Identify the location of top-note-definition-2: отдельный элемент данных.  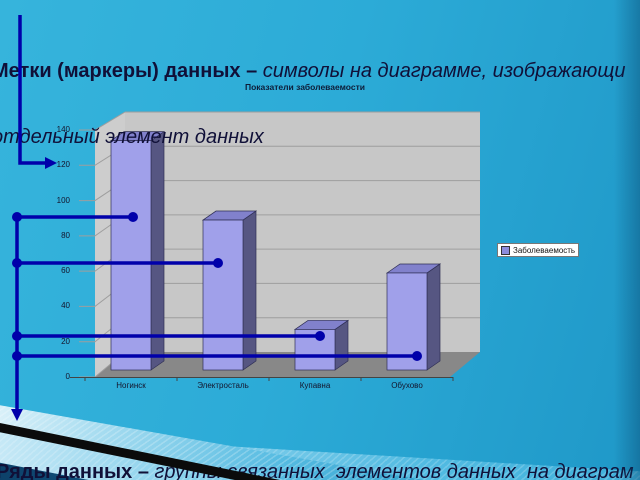
(132, 137).